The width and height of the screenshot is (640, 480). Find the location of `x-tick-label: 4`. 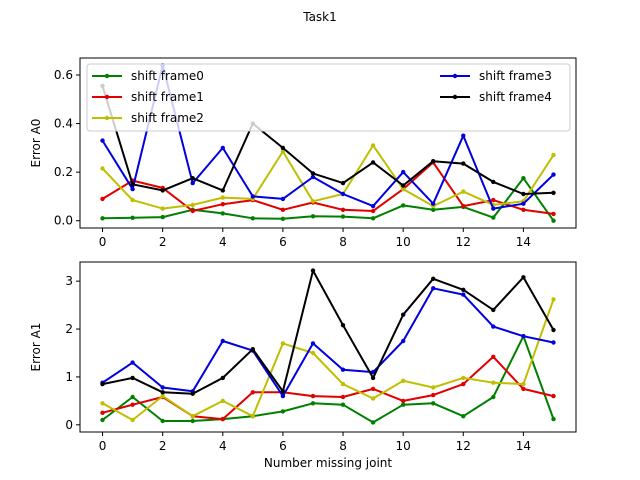

x-tick-label: 4 is located at coordinates (223, 446).